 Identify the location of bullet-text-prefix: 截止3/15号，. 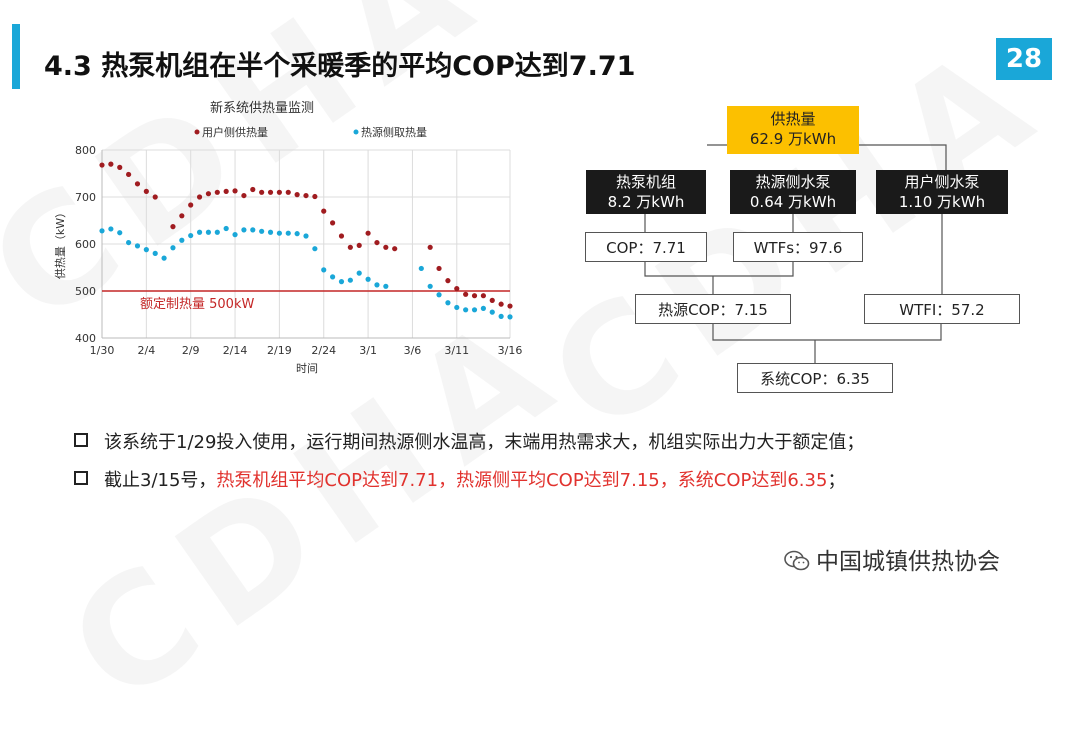
(160, 480).